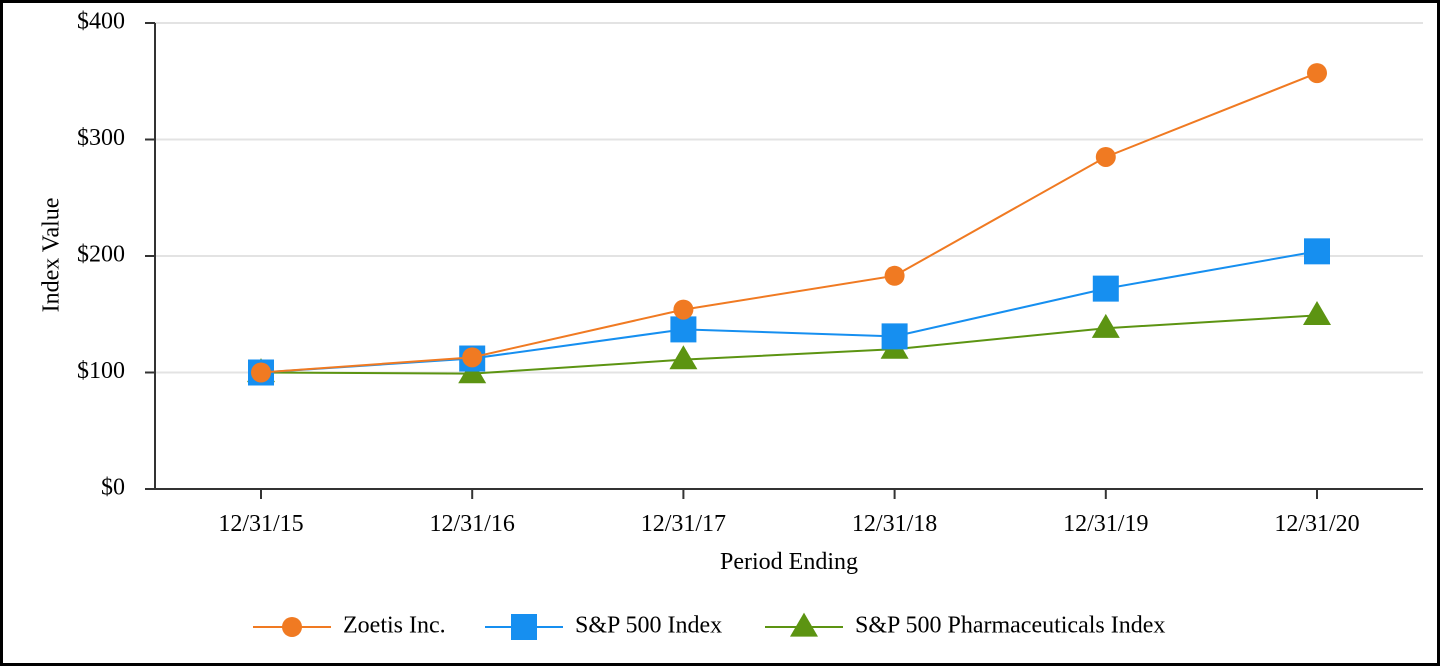  What do you see at coordinates (524, 627) in the screenshot?
I see `legend-marker-square` at bounding box center [524, 627].